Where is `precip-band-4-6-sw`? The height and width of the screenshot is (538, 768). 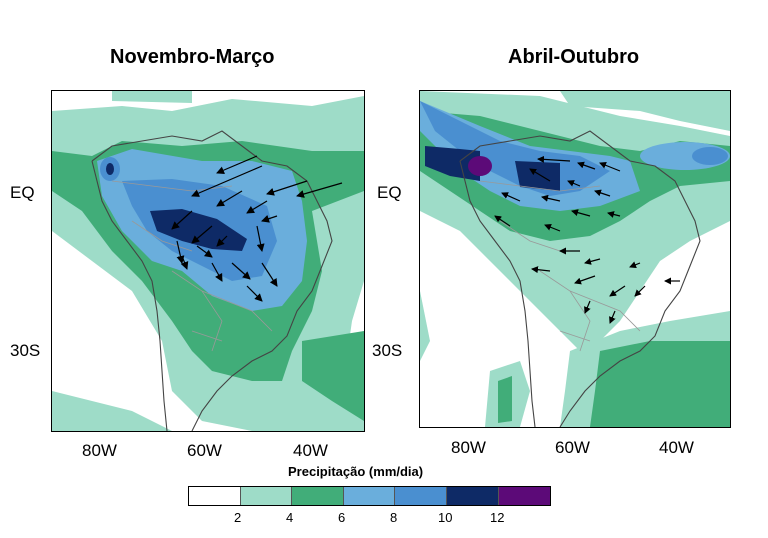
precip-band-4-6-sw is located at coordinates (505, 399).